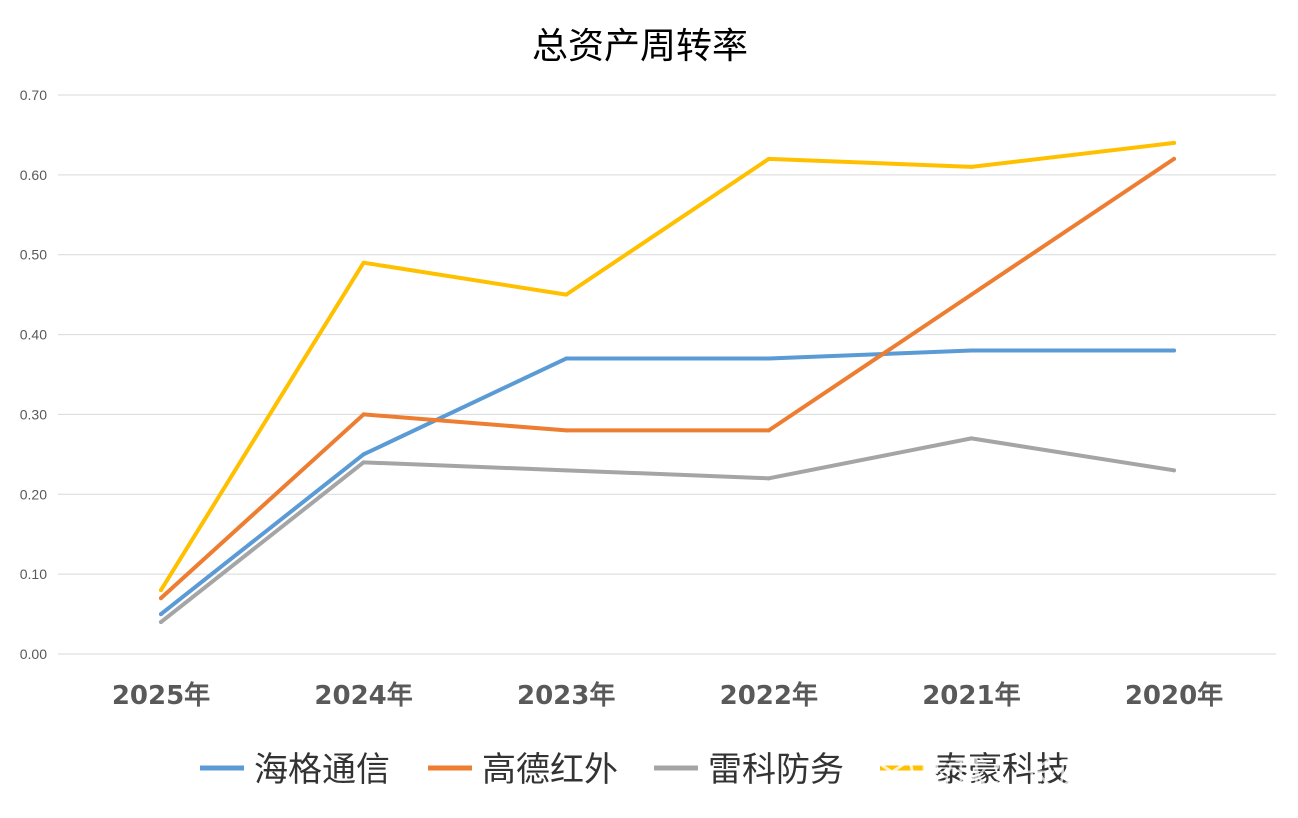  Describe the element at coordinates (566, 695) in the screenshot. I see `x-tick-label: 2023年` at that location.